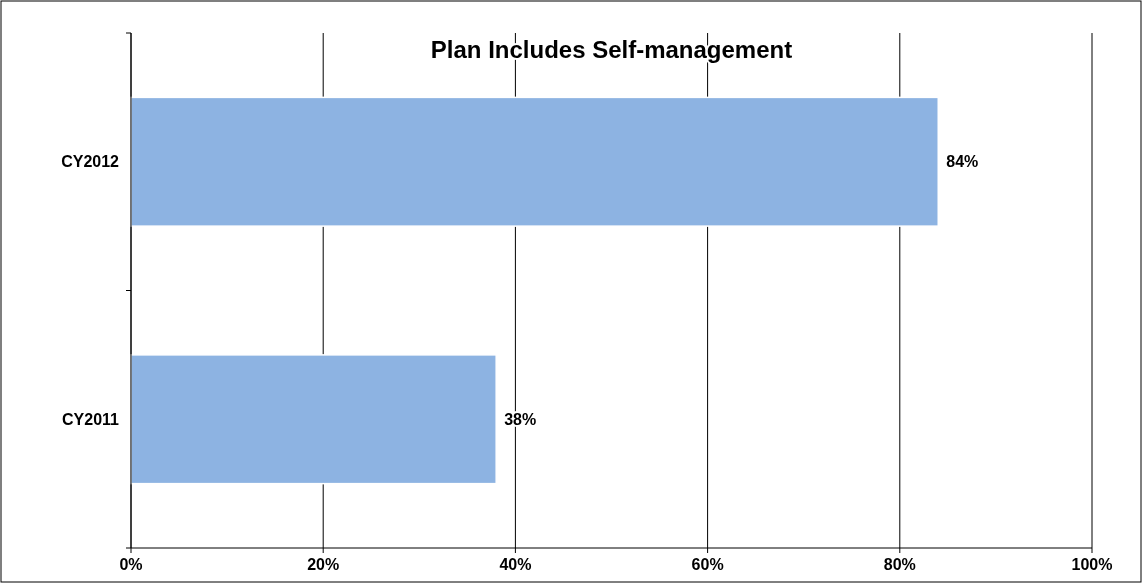 Image resolution: width=1142 pixels, height=583 pixels. What do you see at coordinates (707, 564) in the screenshot?
I see `x-tick-label: 60%` at bounding box center [707, 564].